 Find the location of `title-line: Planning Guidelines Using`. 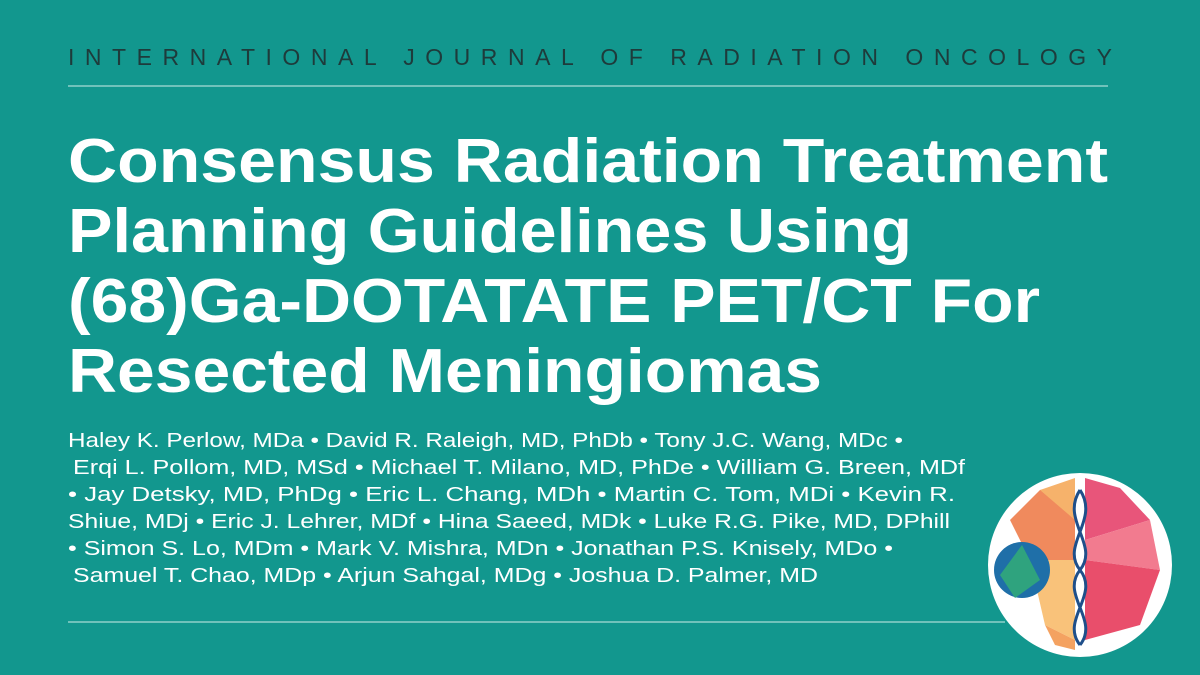

title-line: Planning Guidelines Using is located at coordinates (490, 231).